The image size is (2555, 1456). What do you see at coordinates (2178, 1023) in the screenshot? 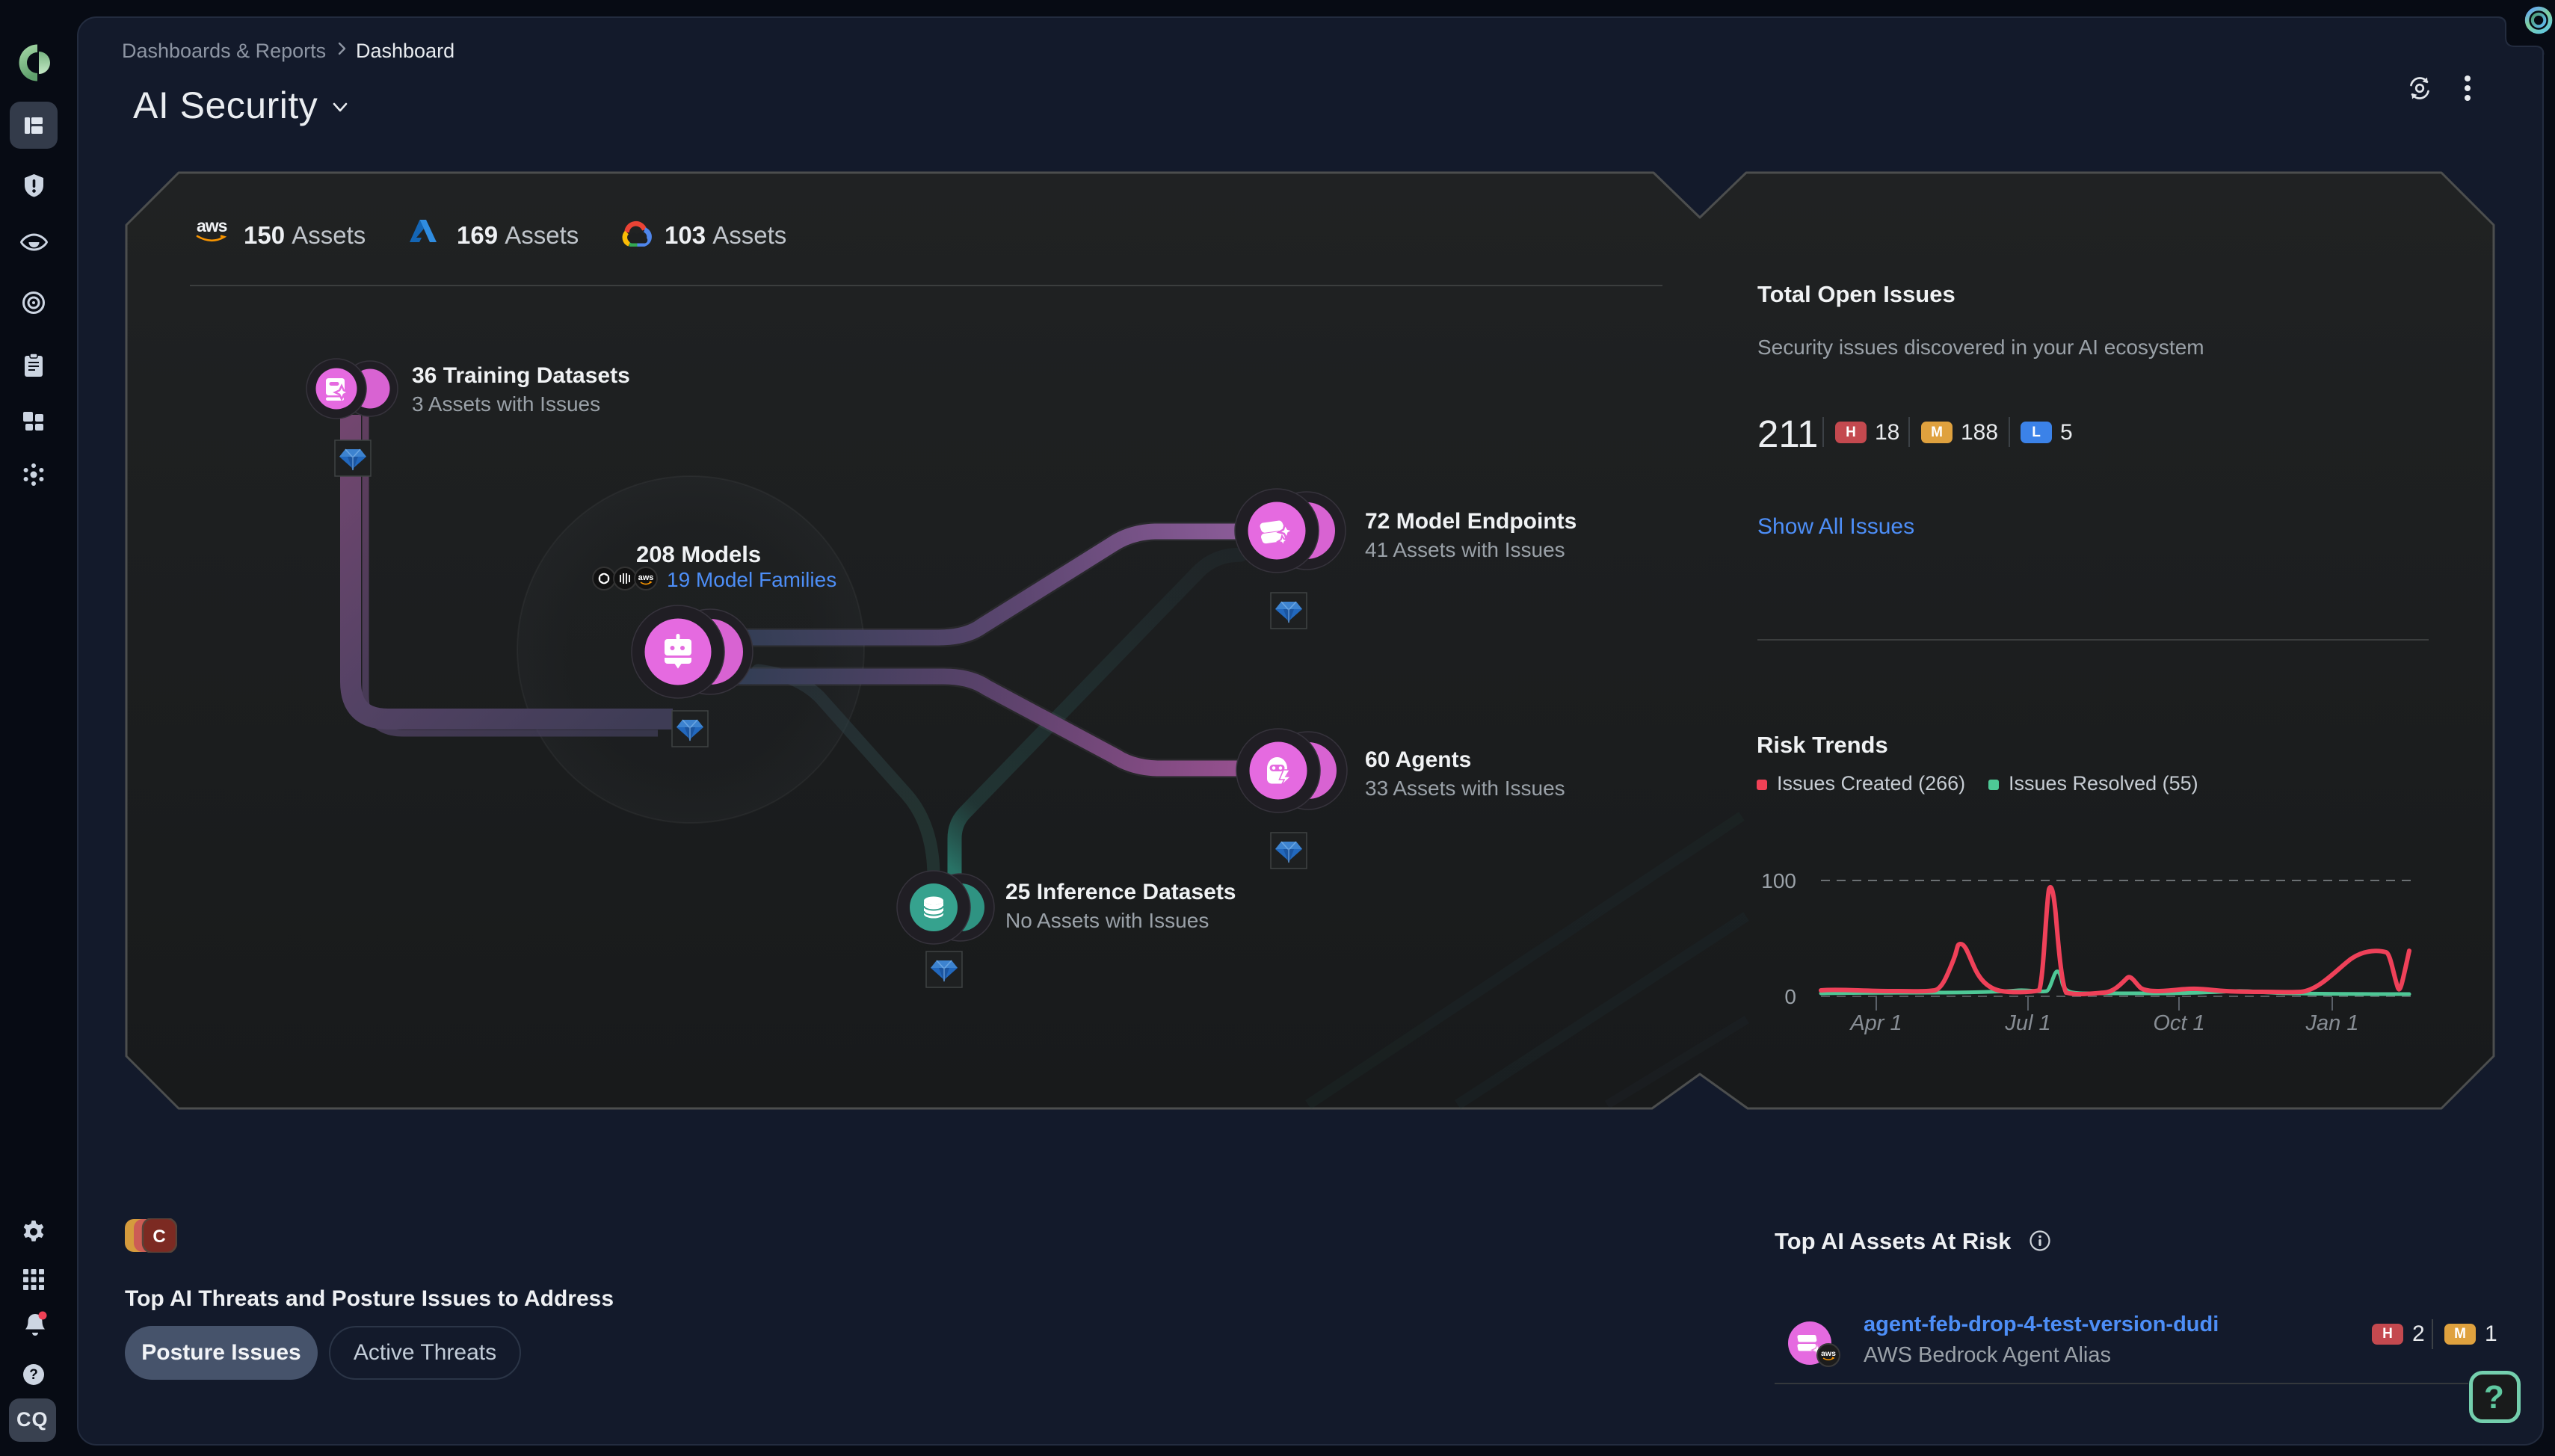
I see `svg-text: Oct 1` at bounding box center [2178, 1023].